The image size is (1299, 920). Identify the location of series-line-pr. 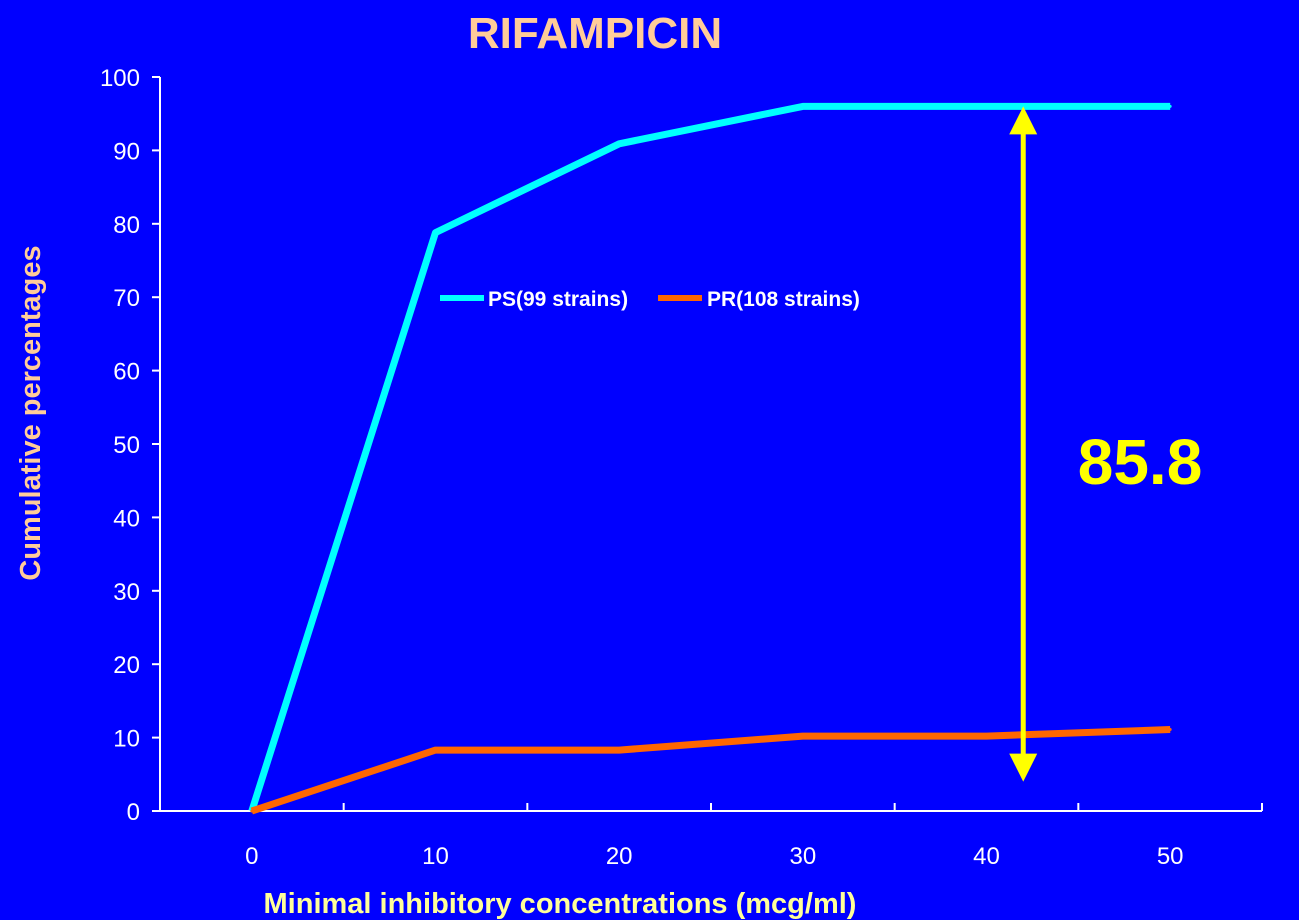
(710, 770).